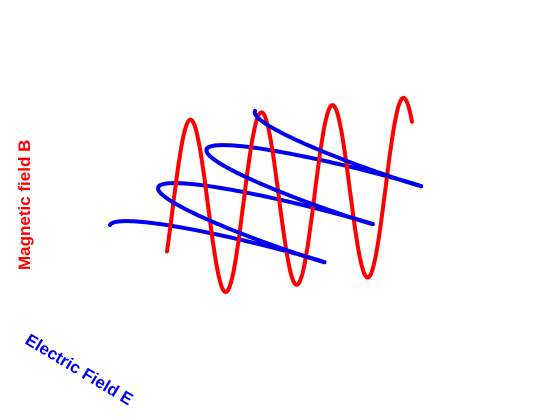 The width and height of the screenshot is (560, 420). I want to click on magnetic-field-label: Magnetic field B, so click(24, 205).